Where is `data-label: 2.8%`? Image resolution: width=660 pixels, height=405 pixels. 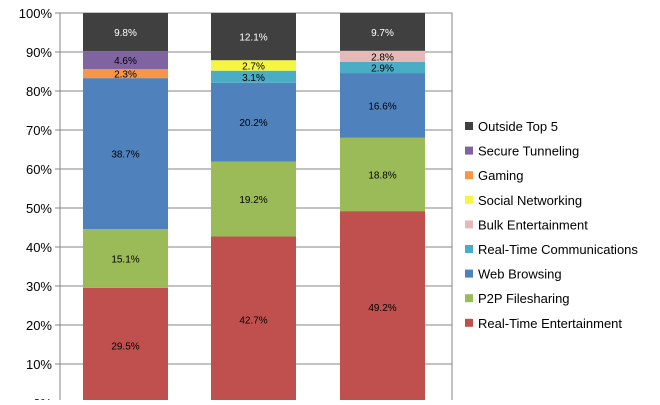
data-label: 2.8% is located at coordinates (382, 57).